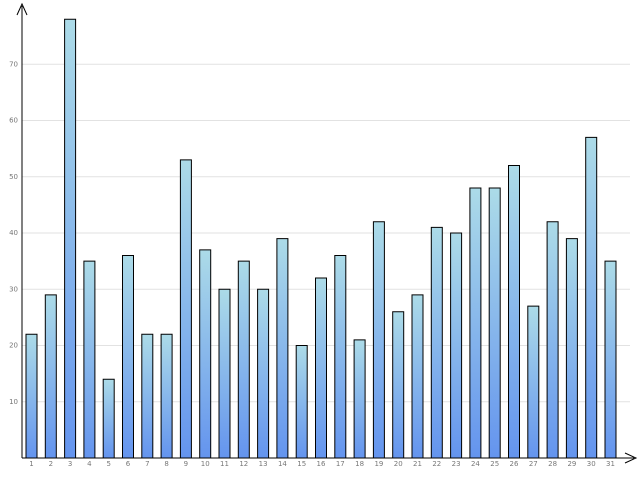  Describe the element at coordinates (13, 64) in the screenshot. I see `y-tick-label: 70` at that location.